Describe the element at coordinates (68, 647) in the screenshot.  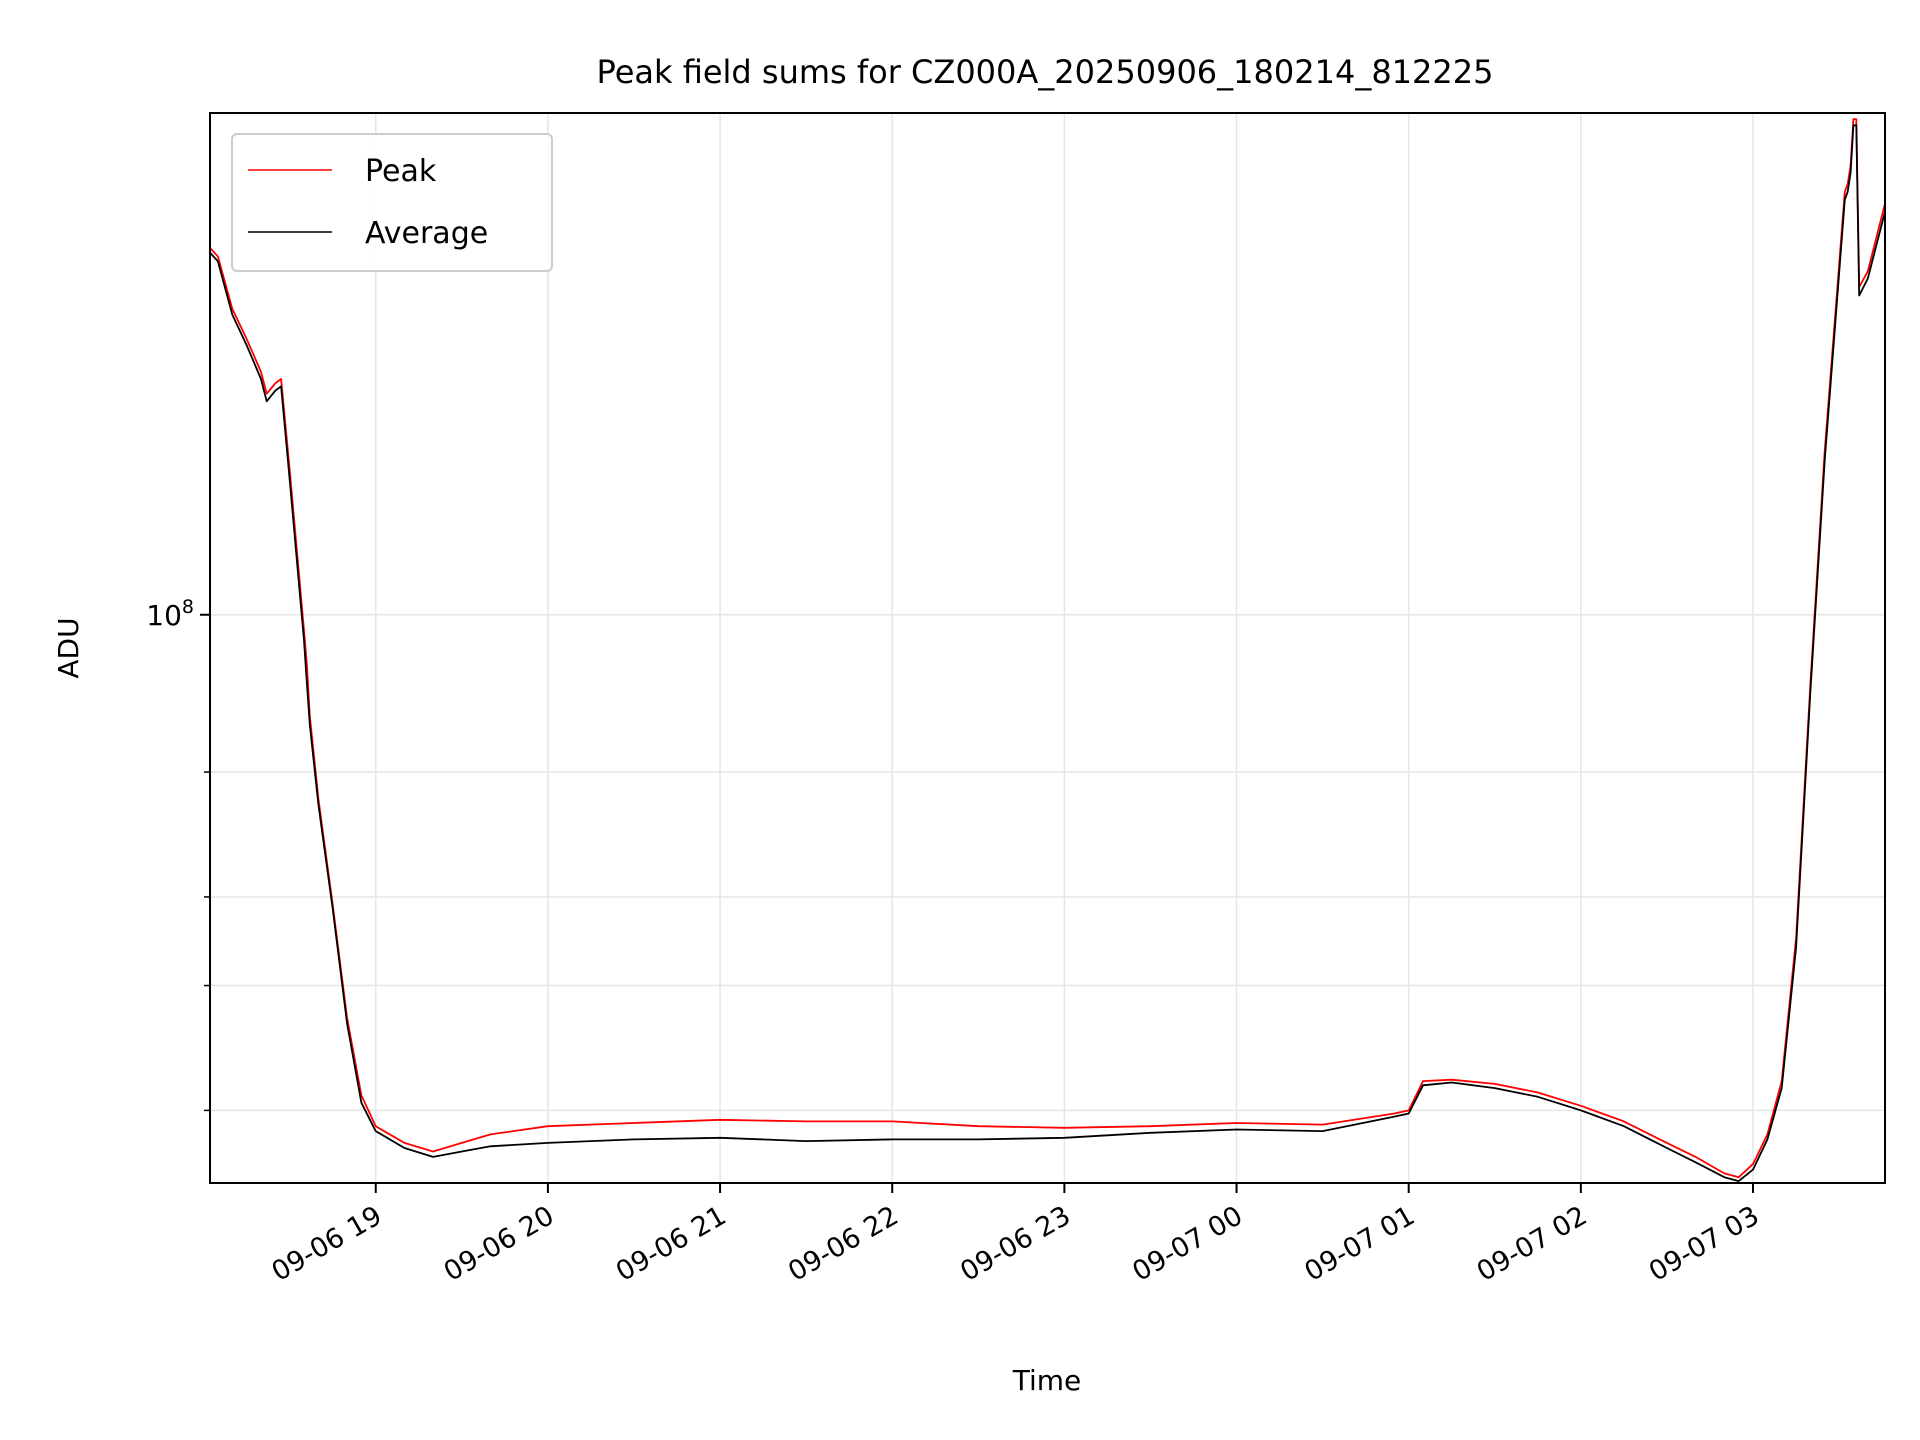
I see `y-axis-label: ADU` at that location.